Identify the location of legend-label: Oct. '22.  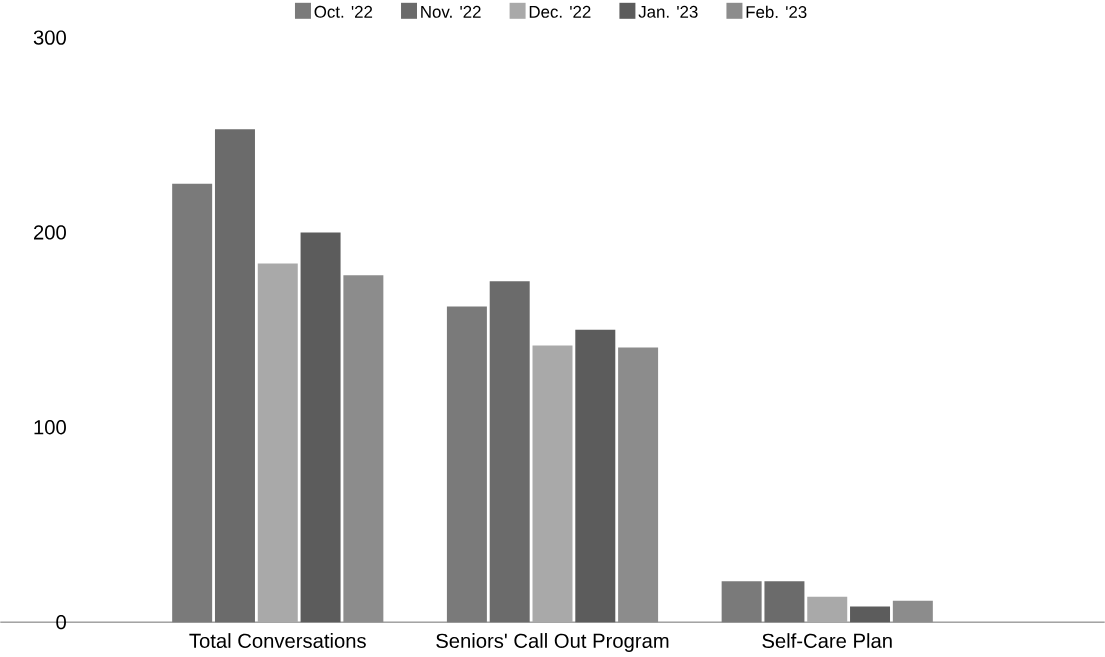
(343, 12).